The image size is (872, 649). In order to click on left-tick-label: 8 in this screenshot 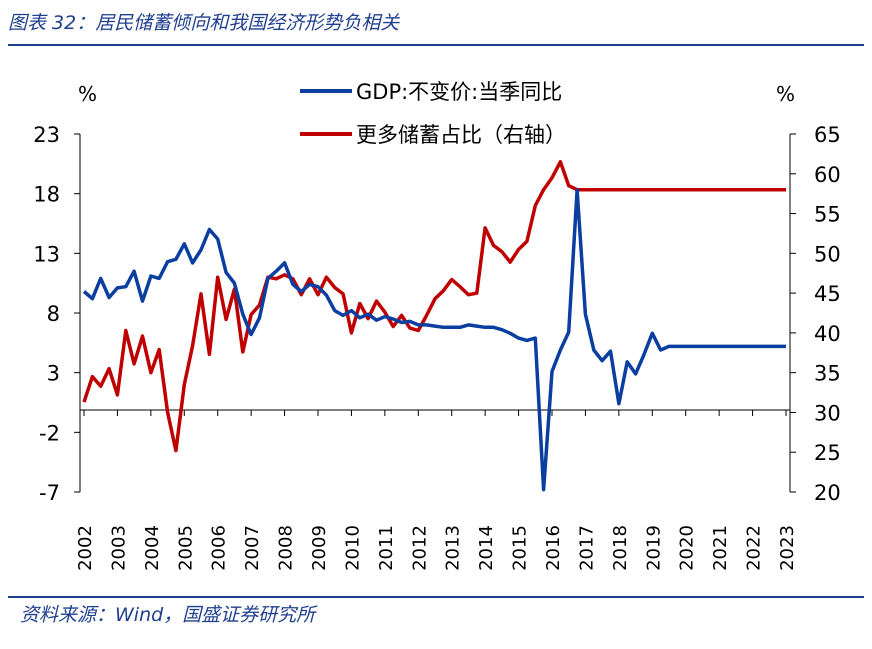, I will do `click(53, 314)`.